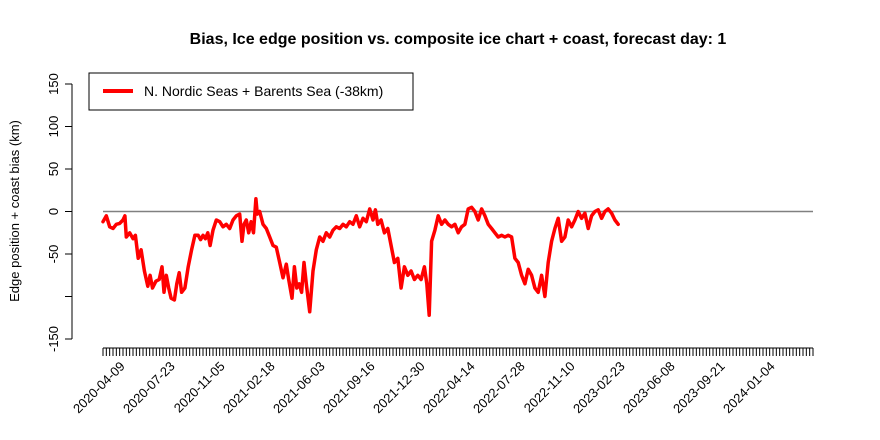 The image size is (880, 440). I want to click on x-tick-label: 2022-07-28, so click(499, 388).